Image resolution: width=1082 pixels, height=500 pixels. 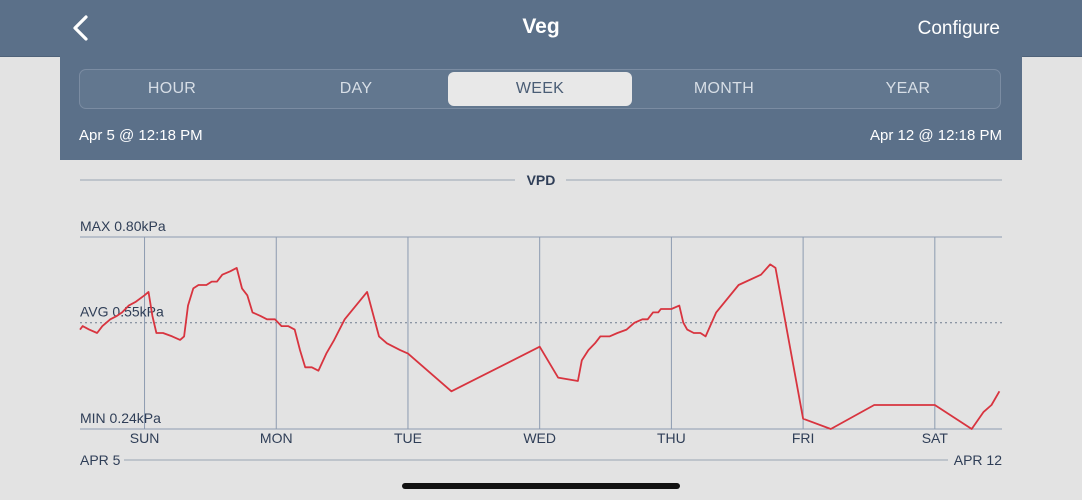 What do you see at coordinates (356, 88) in the screenshot?
I see `tab-day: DAY` at bounding box center [356, 88].